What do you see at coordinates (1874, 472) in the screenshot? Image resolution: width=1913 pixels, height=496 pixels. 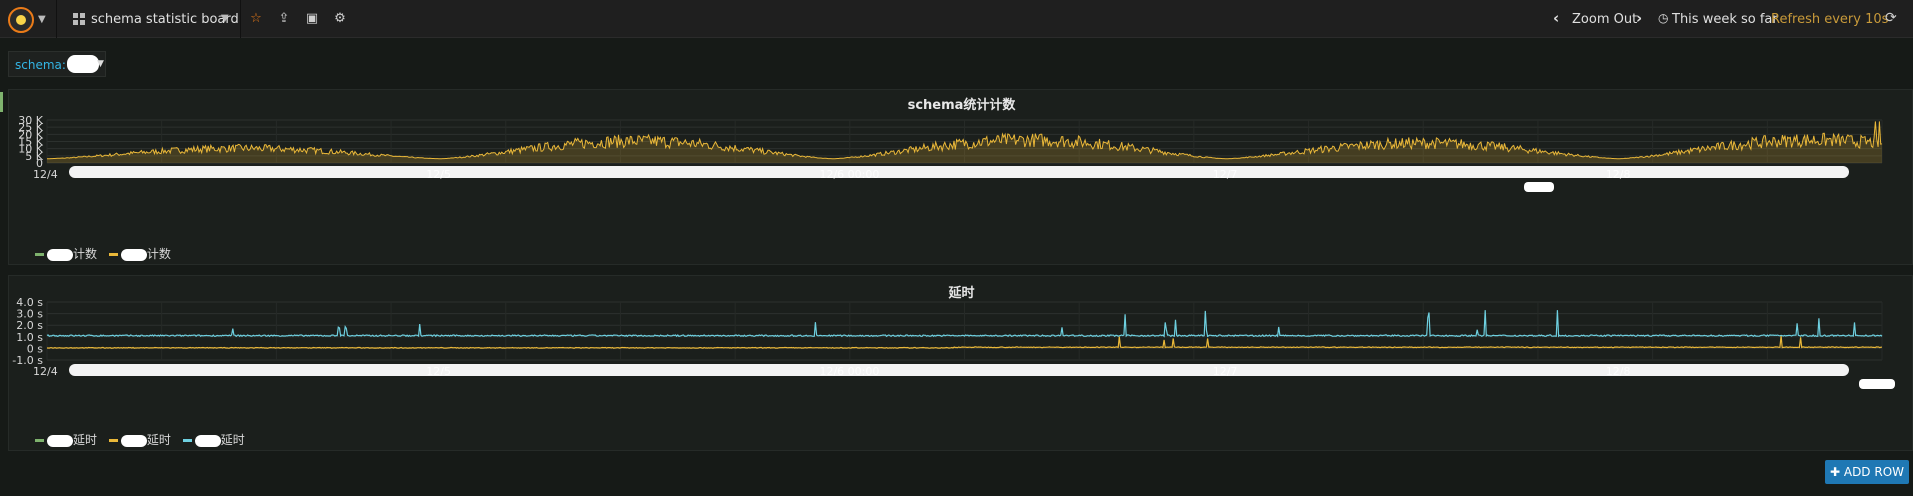 I see `add-row-label: ADD ROW` at bounding box center [1874, 472].